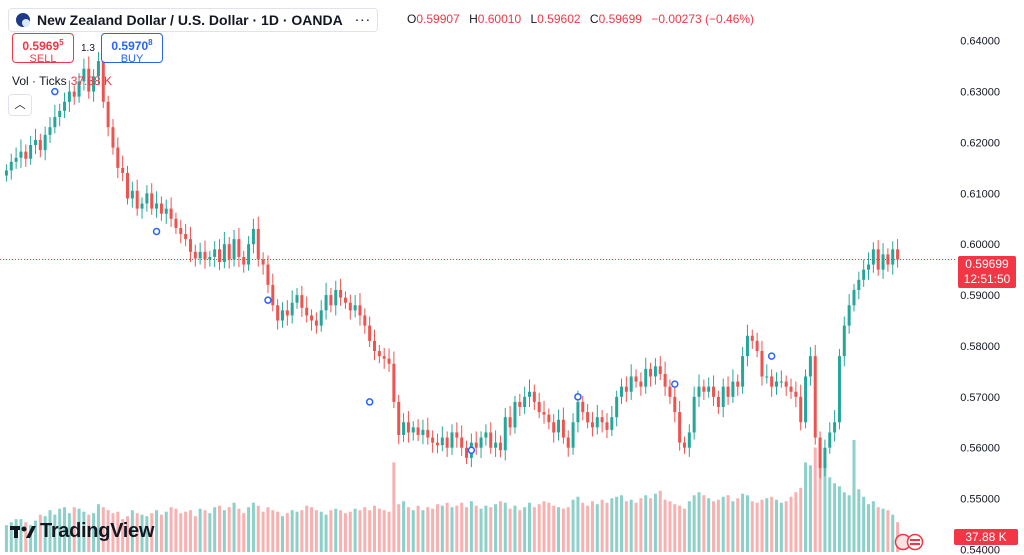  What do you see at coordinates (43, 49) in the screenshot?
I see `sell-button: 0.59695 SELL` at bounding box center [43, 49].